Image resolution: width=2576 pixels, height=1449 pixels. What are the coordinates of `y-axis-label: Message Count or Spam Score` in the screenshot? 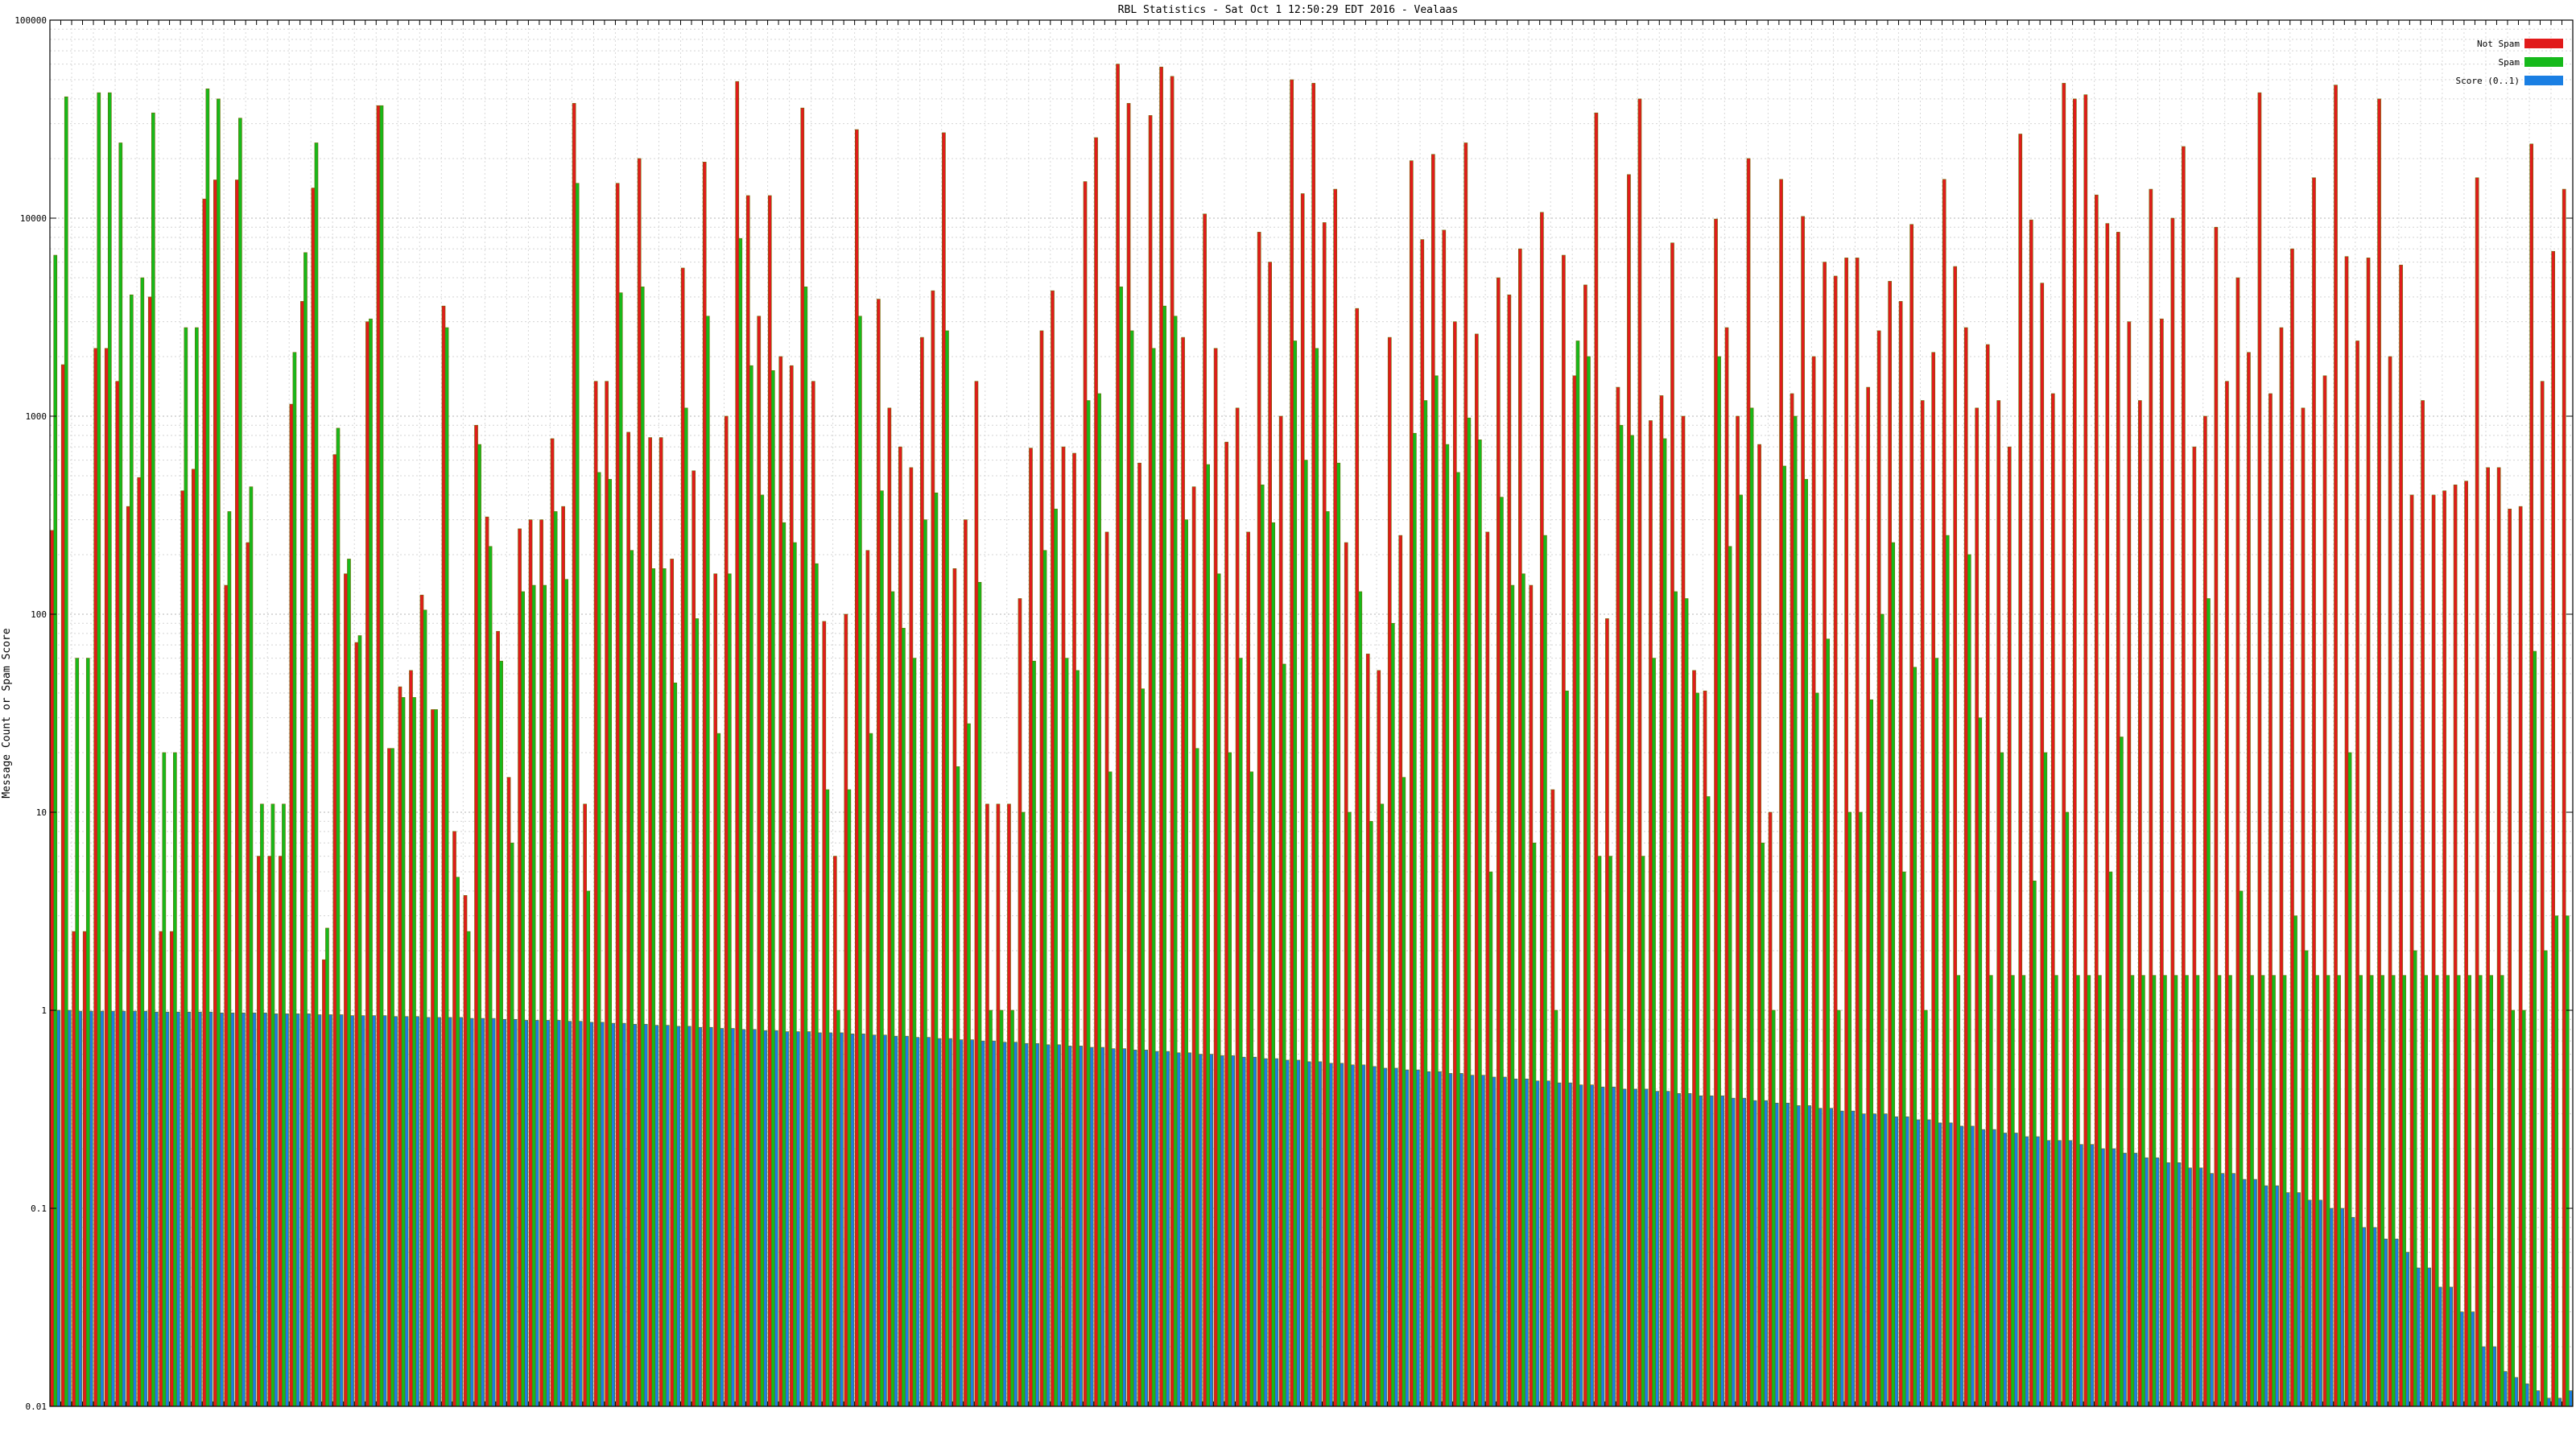 It's located at (7, 713).